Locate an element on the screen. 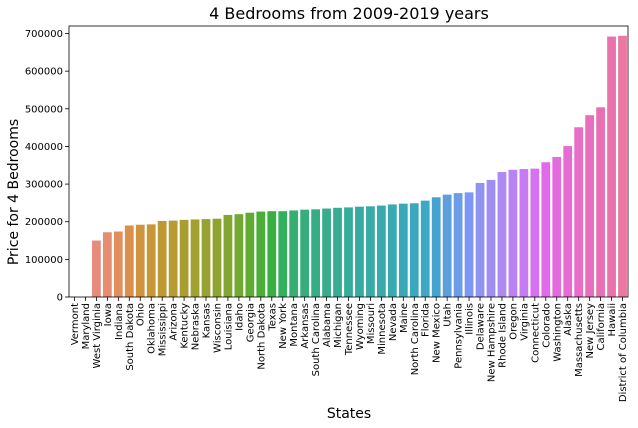  x-tick-label: Missouri is located at coordinates (371, 323).